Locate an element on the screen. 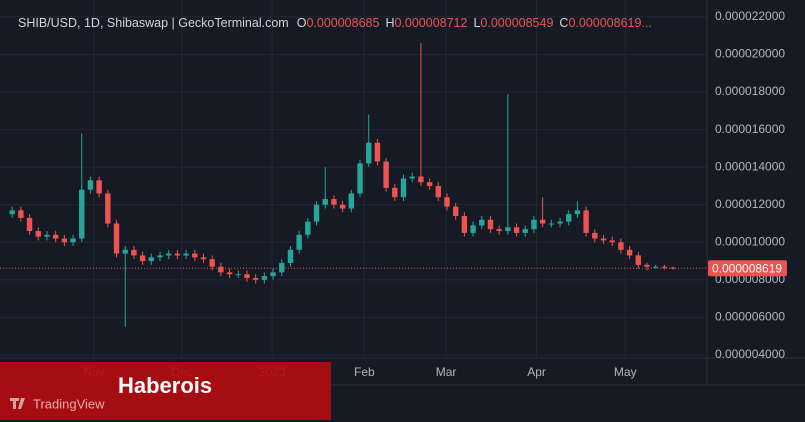 Image resolution: width=805 pixels, height=422 pixels. y-tick-label: 0.000012000 is located at coordinates (750, 204).